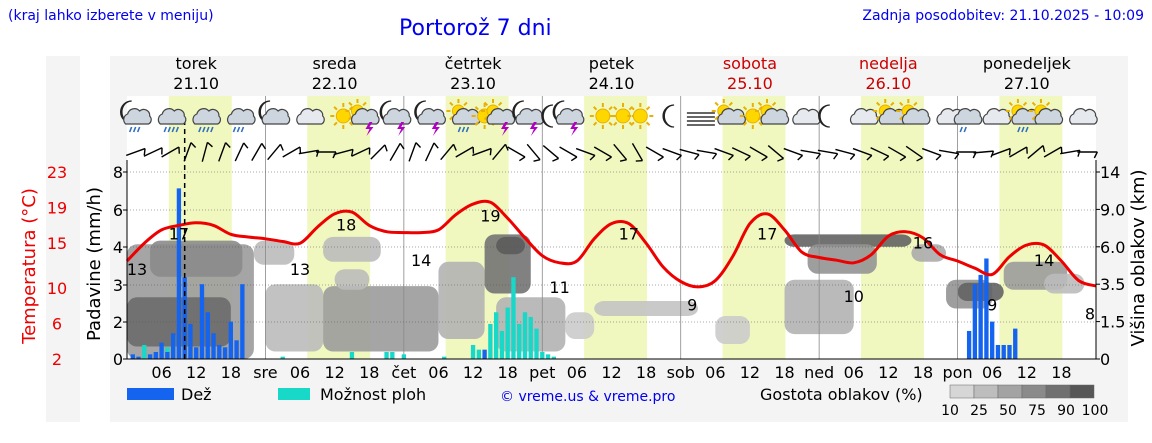 The height and width of the screenshot is (443, 1152). I want to click on sun-cloud-rain-icon, so click(1023, 116).